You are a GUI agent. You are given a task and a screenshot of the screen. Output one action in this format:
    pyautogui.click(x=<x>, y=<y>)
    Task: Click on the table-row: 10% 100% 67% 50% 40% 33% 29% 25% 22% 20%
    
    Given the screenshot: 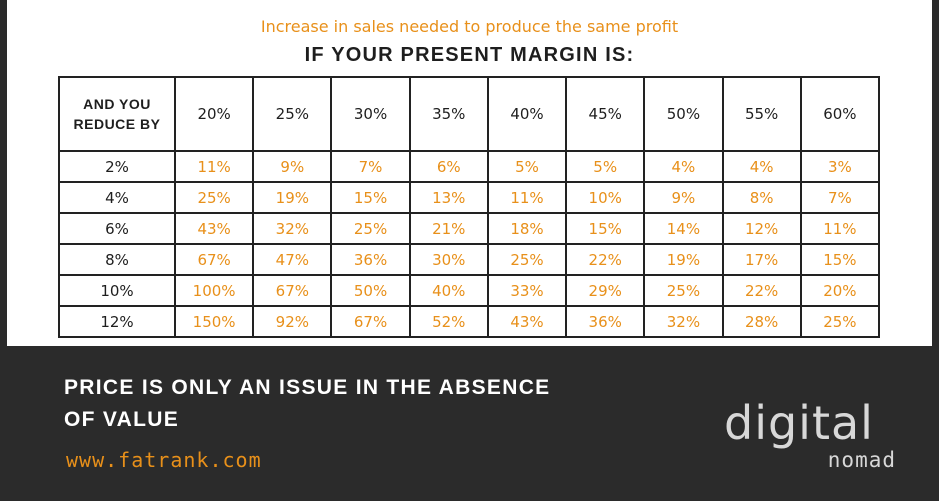 What is the action you would take?
    pyautogui.click(x=469, y=290)
    